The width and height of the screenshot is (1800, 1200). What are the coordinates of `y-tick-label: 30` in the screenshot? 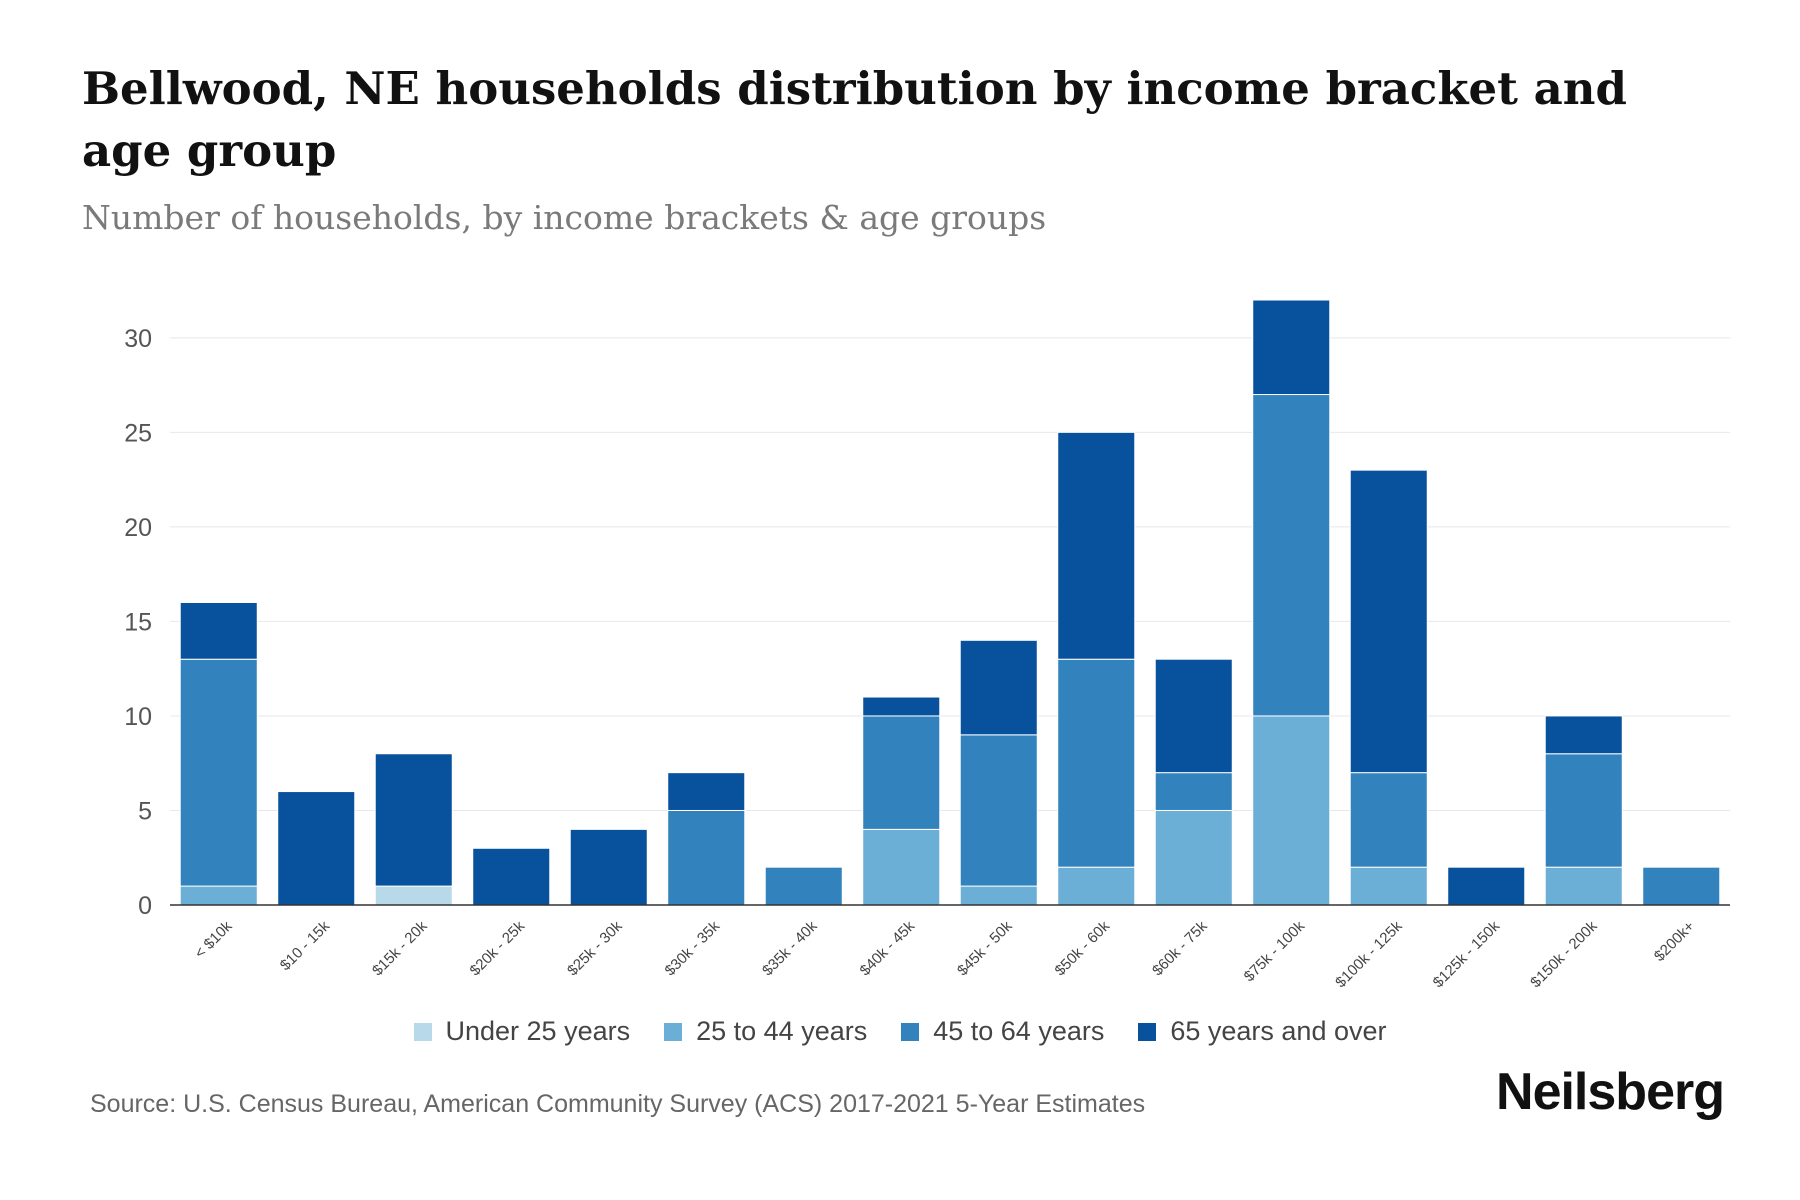 It's located at (138, 339).